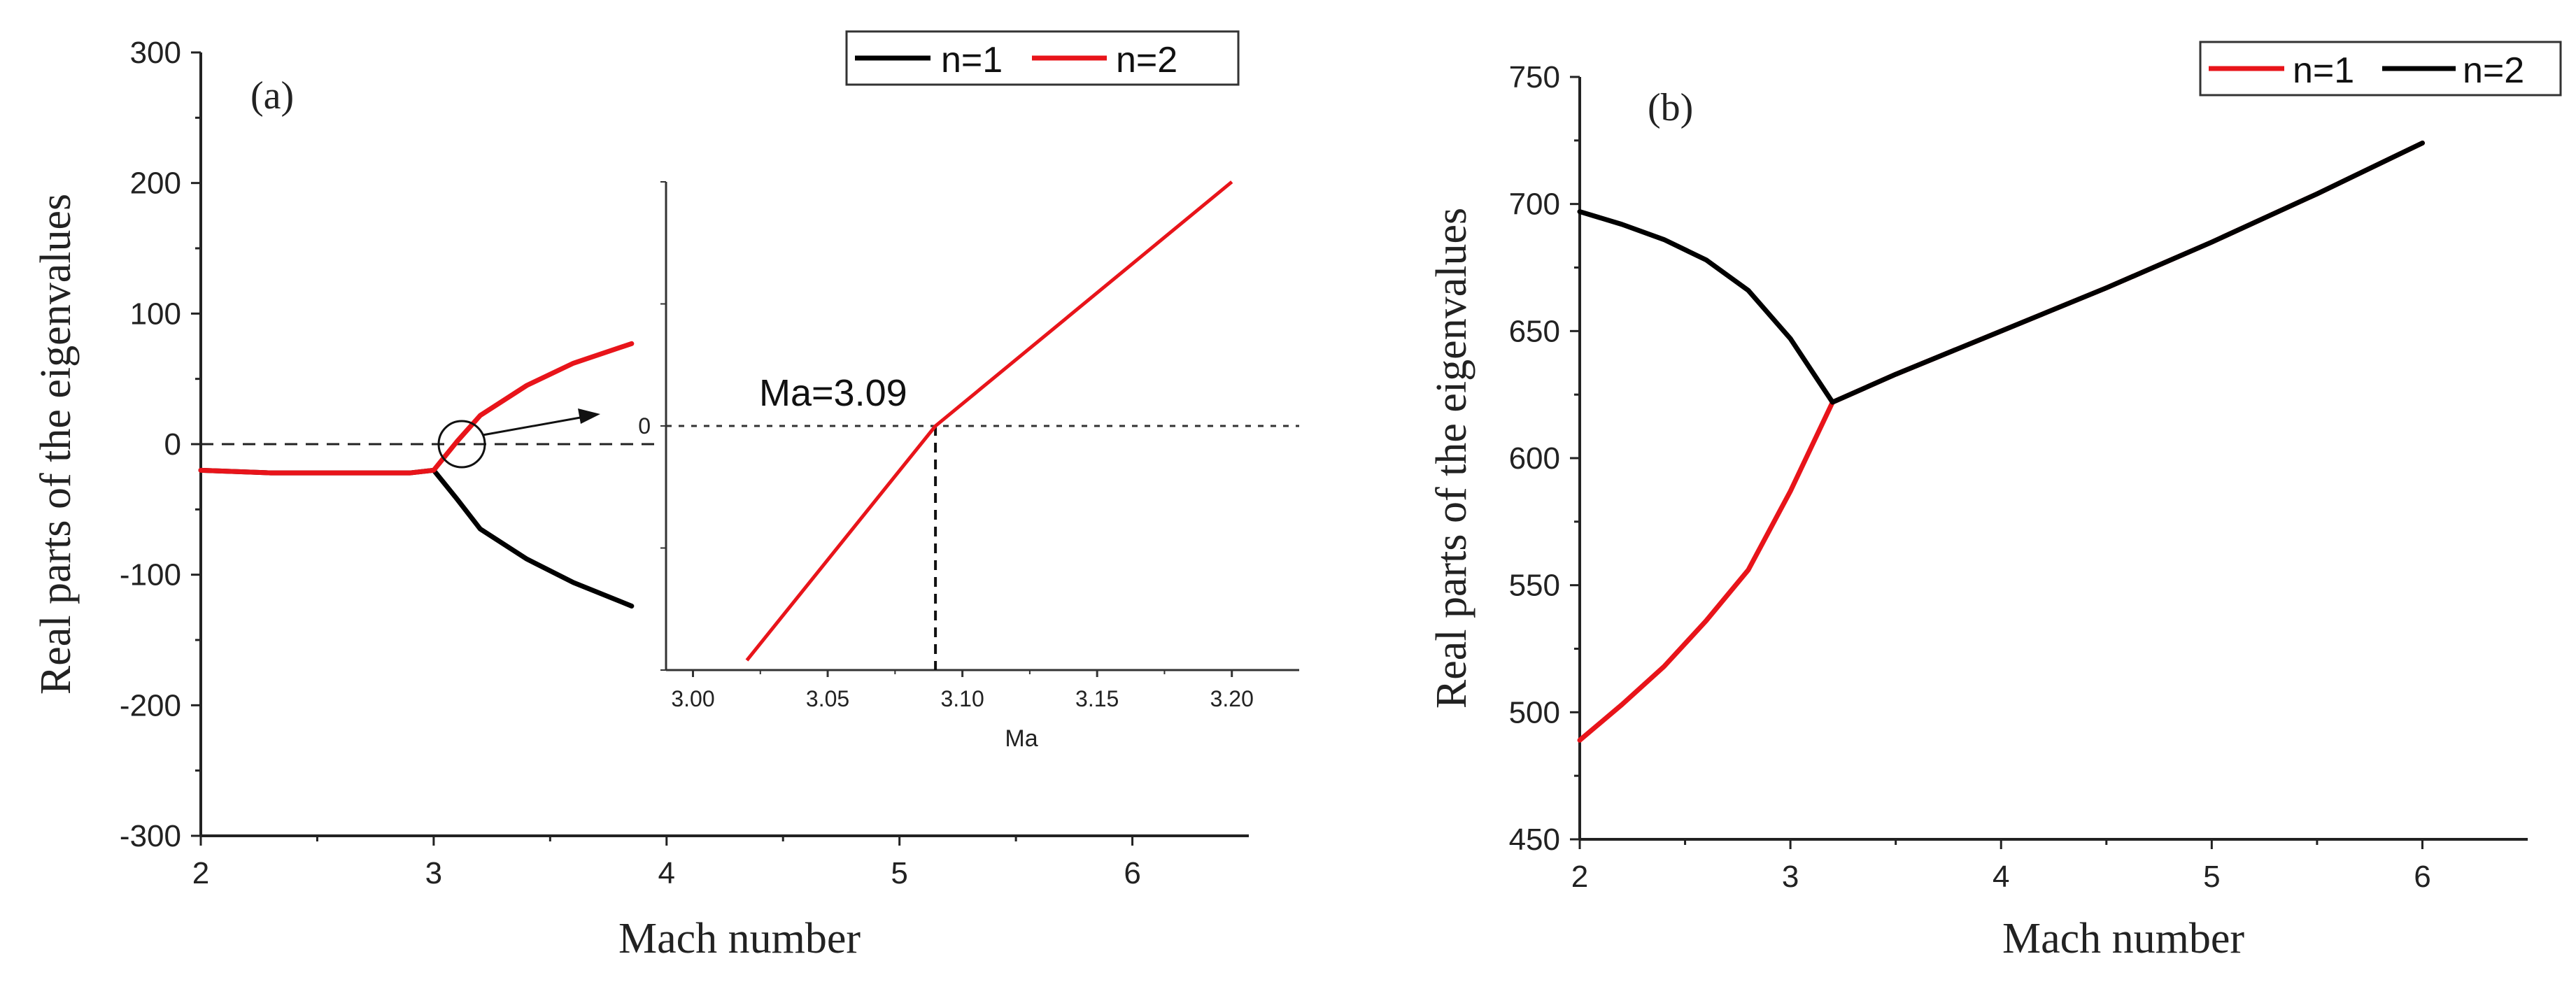 The width and height of the screenshot is (2576, 989). Describe the element at coordinates (416, 538) in the screenshot. I see `panel-a-series-n1-line` at that location.